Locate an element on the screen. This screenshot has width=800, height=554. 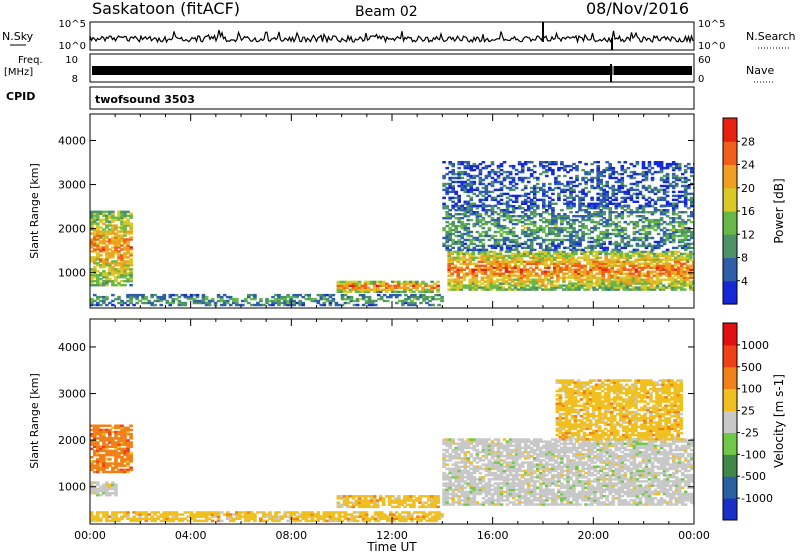
nsearch-tick-low: 10^0 is located at coordinates (711, 46).